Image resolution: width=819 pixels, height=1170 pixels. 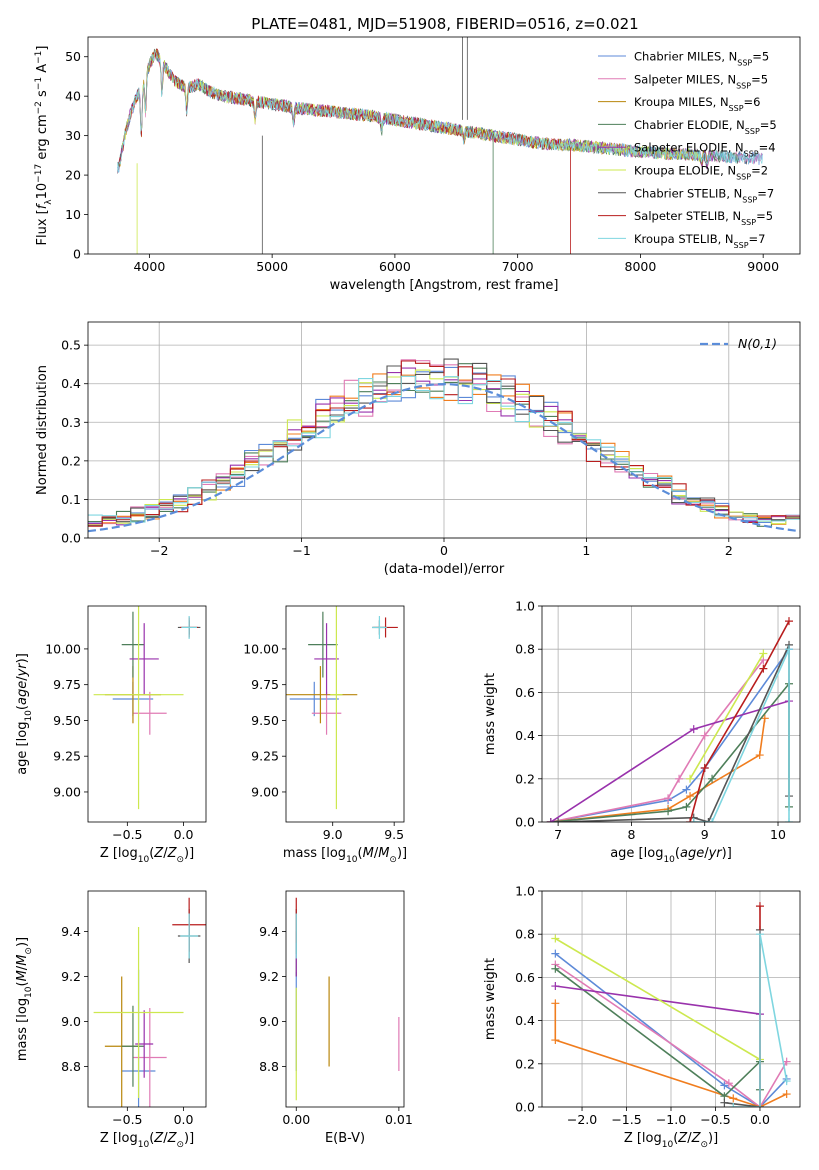 What do you see at coordinates (44, 146) in the screenshot?
I see `y-axis-label: Flux [fλ10−17 erg cm−2 s−1 A−1]` at bounding box center [44, 146].